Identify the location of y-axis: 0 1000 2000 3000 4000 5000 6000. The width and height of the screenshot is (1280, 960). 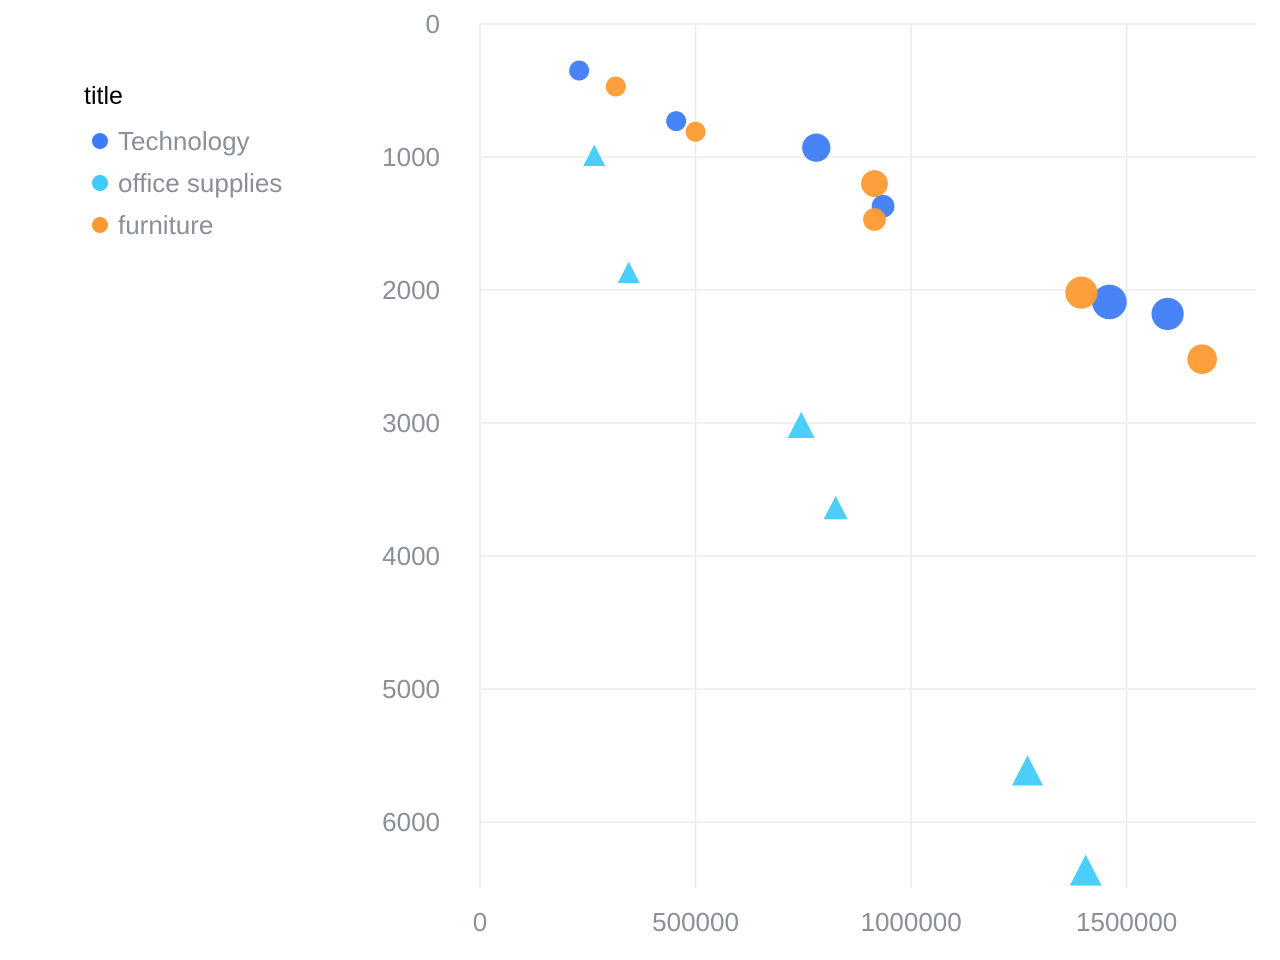
(411, 423).